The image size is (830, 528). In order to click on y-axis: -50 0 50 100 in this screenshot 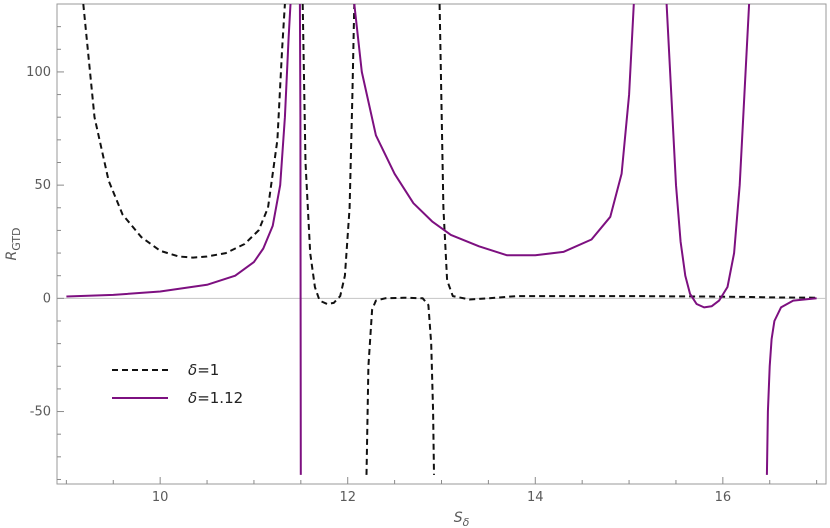, I will do `click(45, 253)`.